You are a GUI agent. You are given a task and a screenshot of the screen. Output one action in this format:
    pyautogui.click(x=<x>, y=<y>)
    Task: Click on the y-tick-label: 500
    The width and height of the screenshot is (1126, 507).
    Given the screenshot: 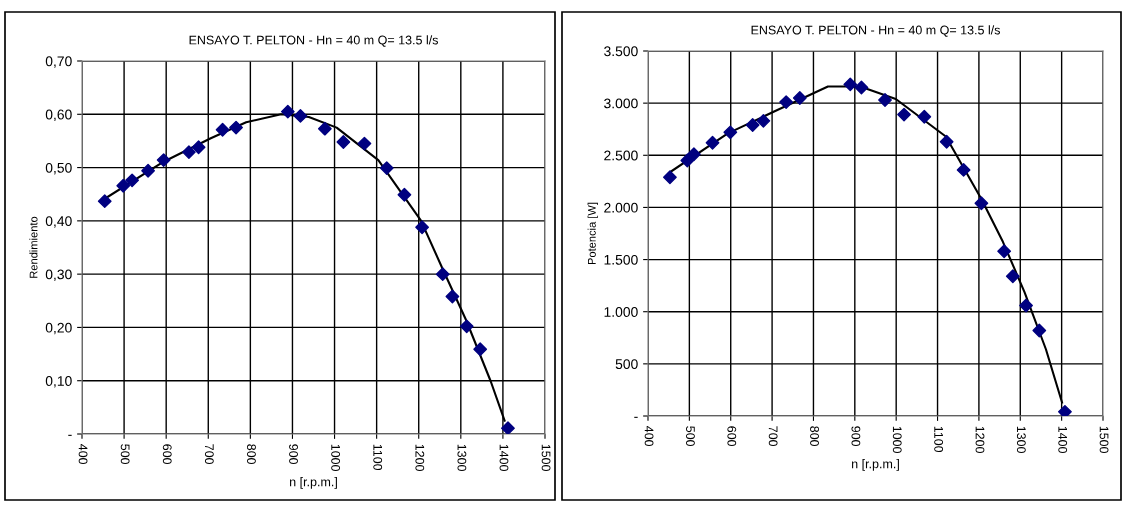 What is the action you would take?
    pyautogui.click(x=626, y=364)
    